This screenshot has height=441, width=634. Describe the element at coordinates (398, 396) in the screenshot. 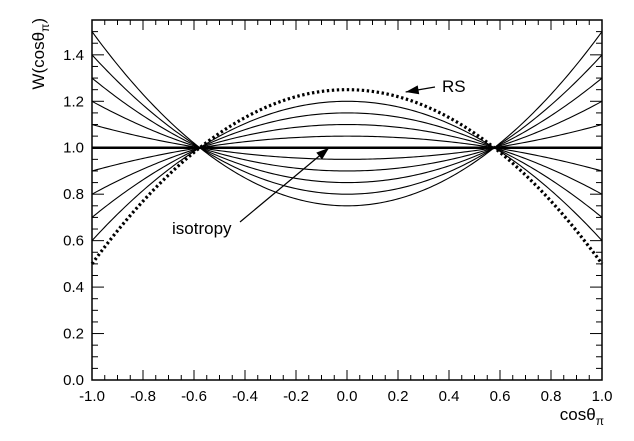

I see `x-tick-label: 0.2` at that location.